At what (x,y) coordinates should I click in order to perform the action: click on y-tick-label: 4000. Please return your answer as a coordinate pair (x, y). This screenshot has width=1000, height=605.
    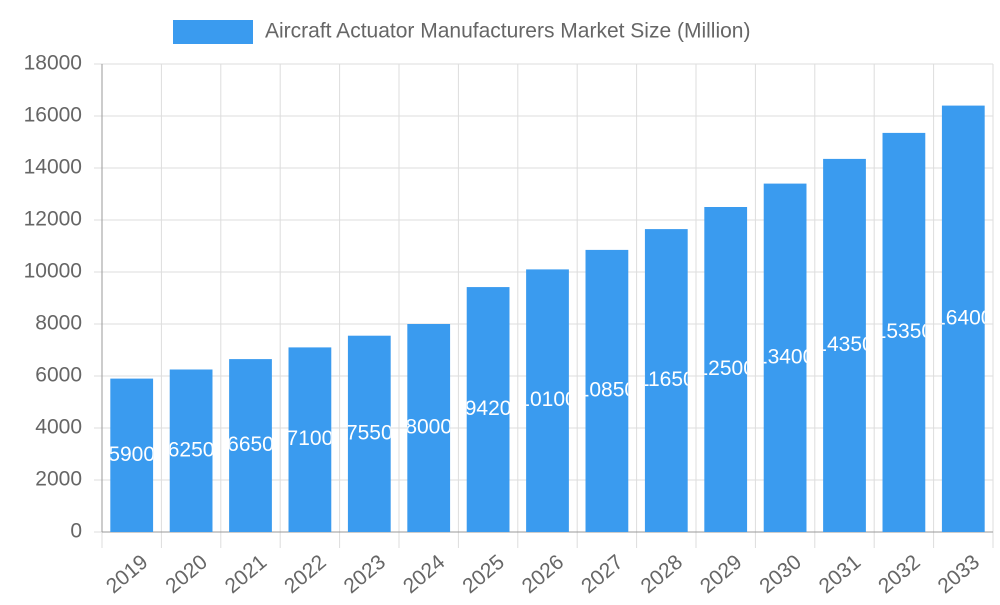
    Looking at the image, I should click on (58, 427).